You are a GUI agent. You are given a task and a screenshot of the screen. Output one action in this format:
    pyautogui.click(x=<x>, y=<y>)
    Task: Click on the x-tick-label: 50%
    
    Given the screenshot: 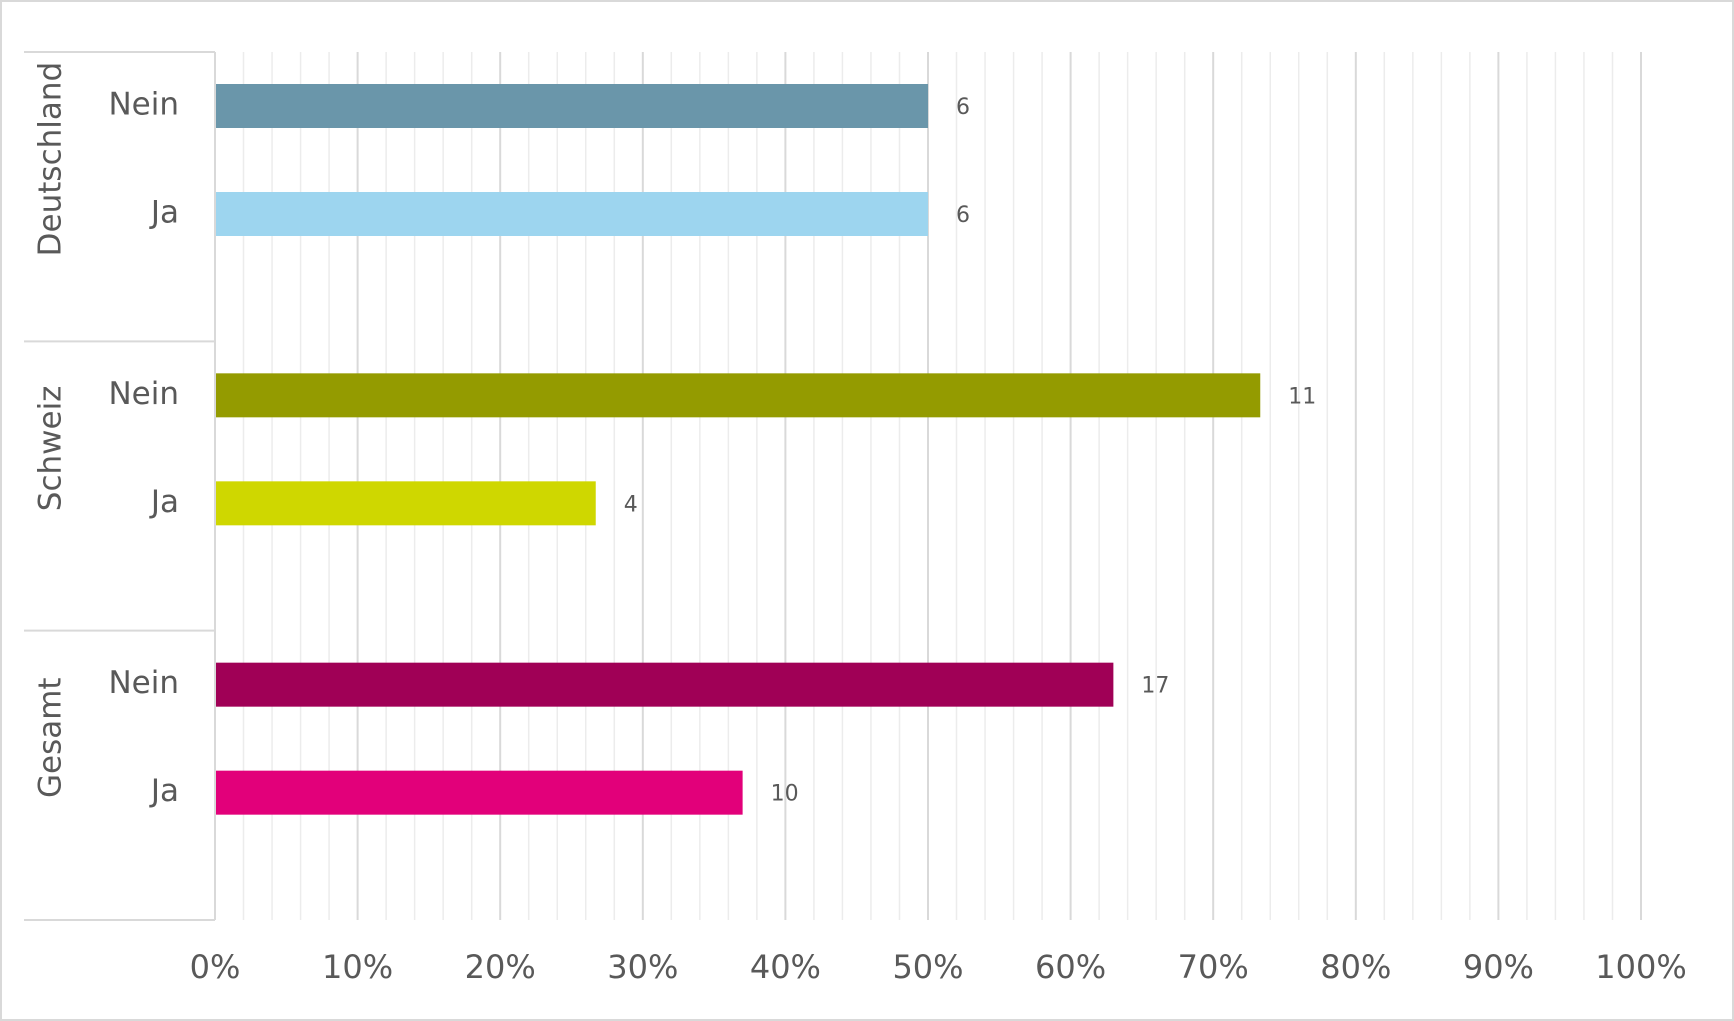 What is the action you would take?
    pyautogui.click(x=927, y=967)
    